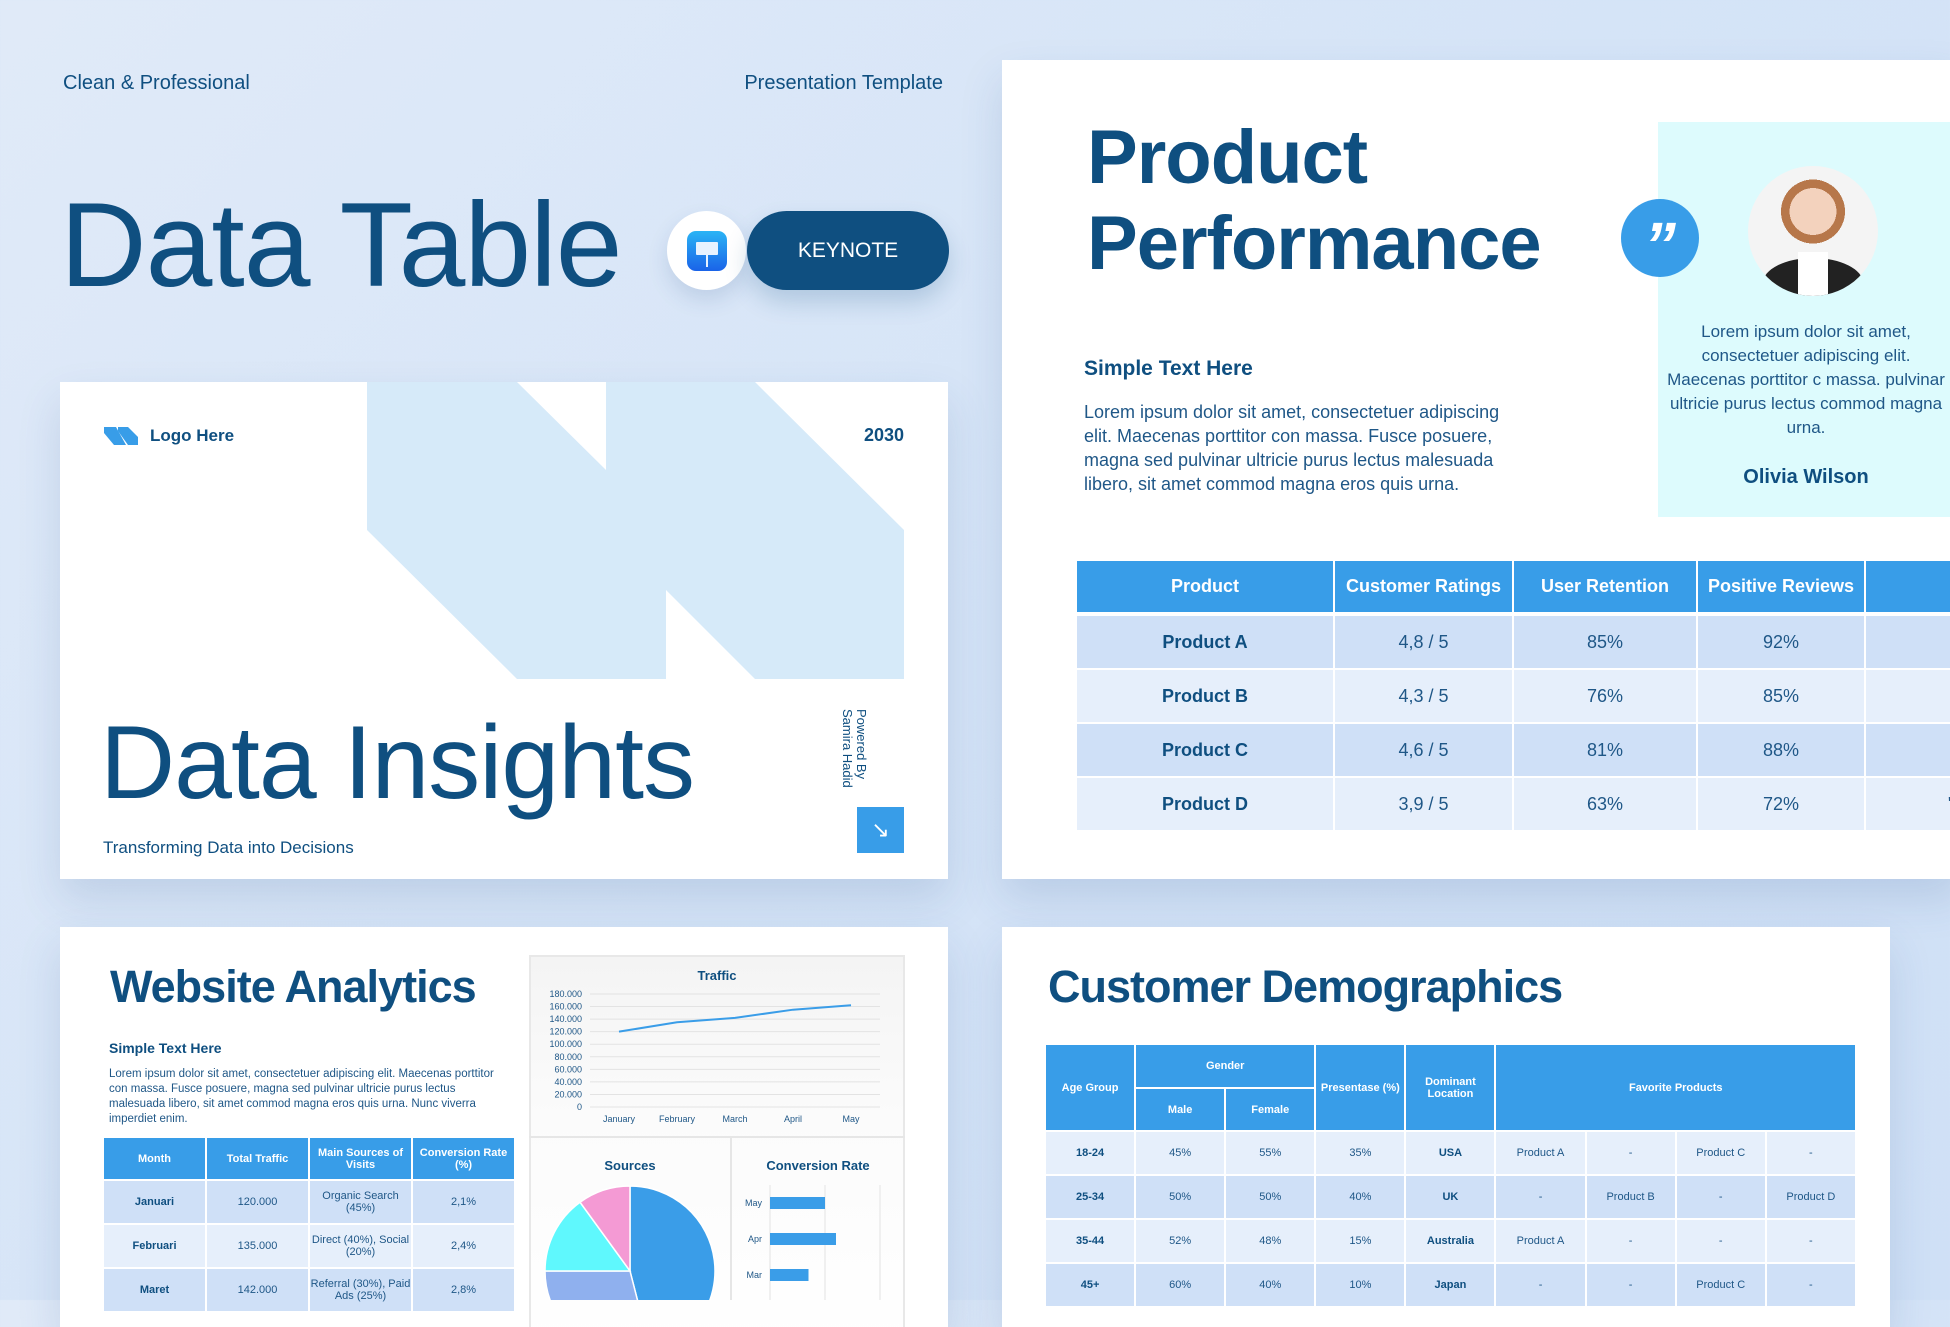 This screenshot has height=1327, width=1950. Describe the element at coordinates (1225, 1066) in the screenshot. I see `col-header: Gender` at that location.